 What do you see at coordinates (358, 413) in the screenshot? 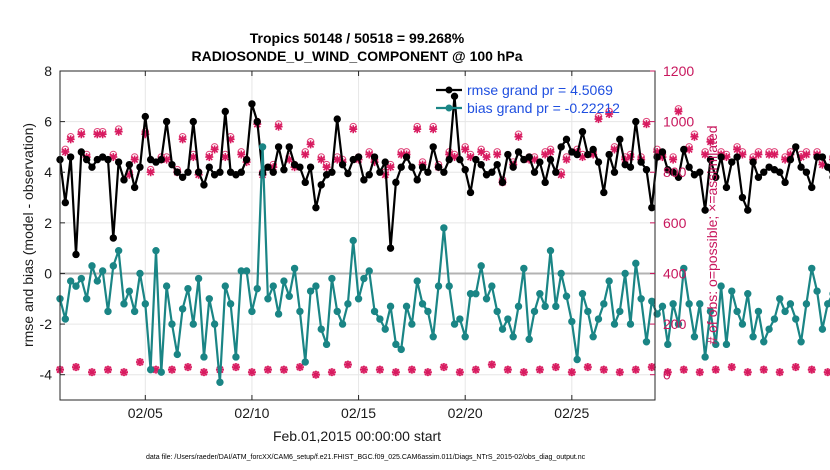
I see `x-tick-label: 02/15` at bounding box center [358, 413].